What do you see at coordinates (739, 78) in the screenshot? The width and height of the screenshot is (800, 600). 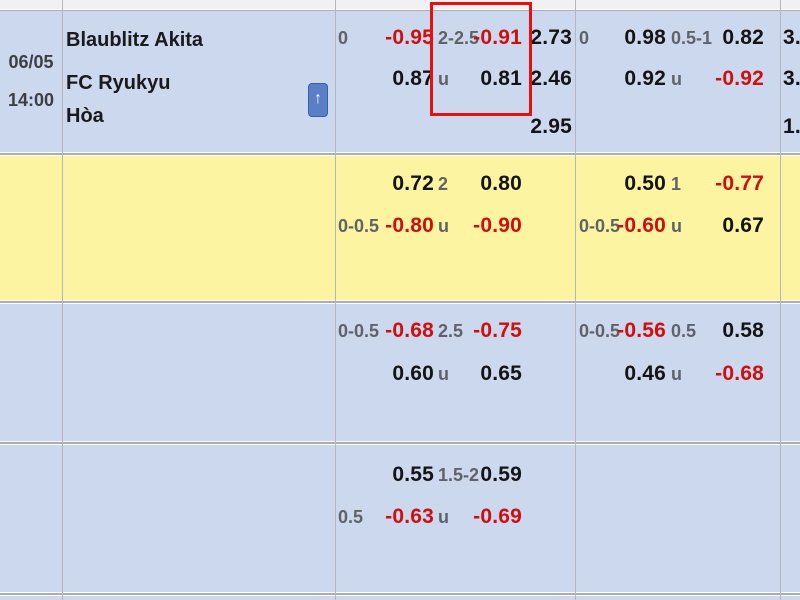 I see `under-odds: -0.92` at bounding box center [739, 78].